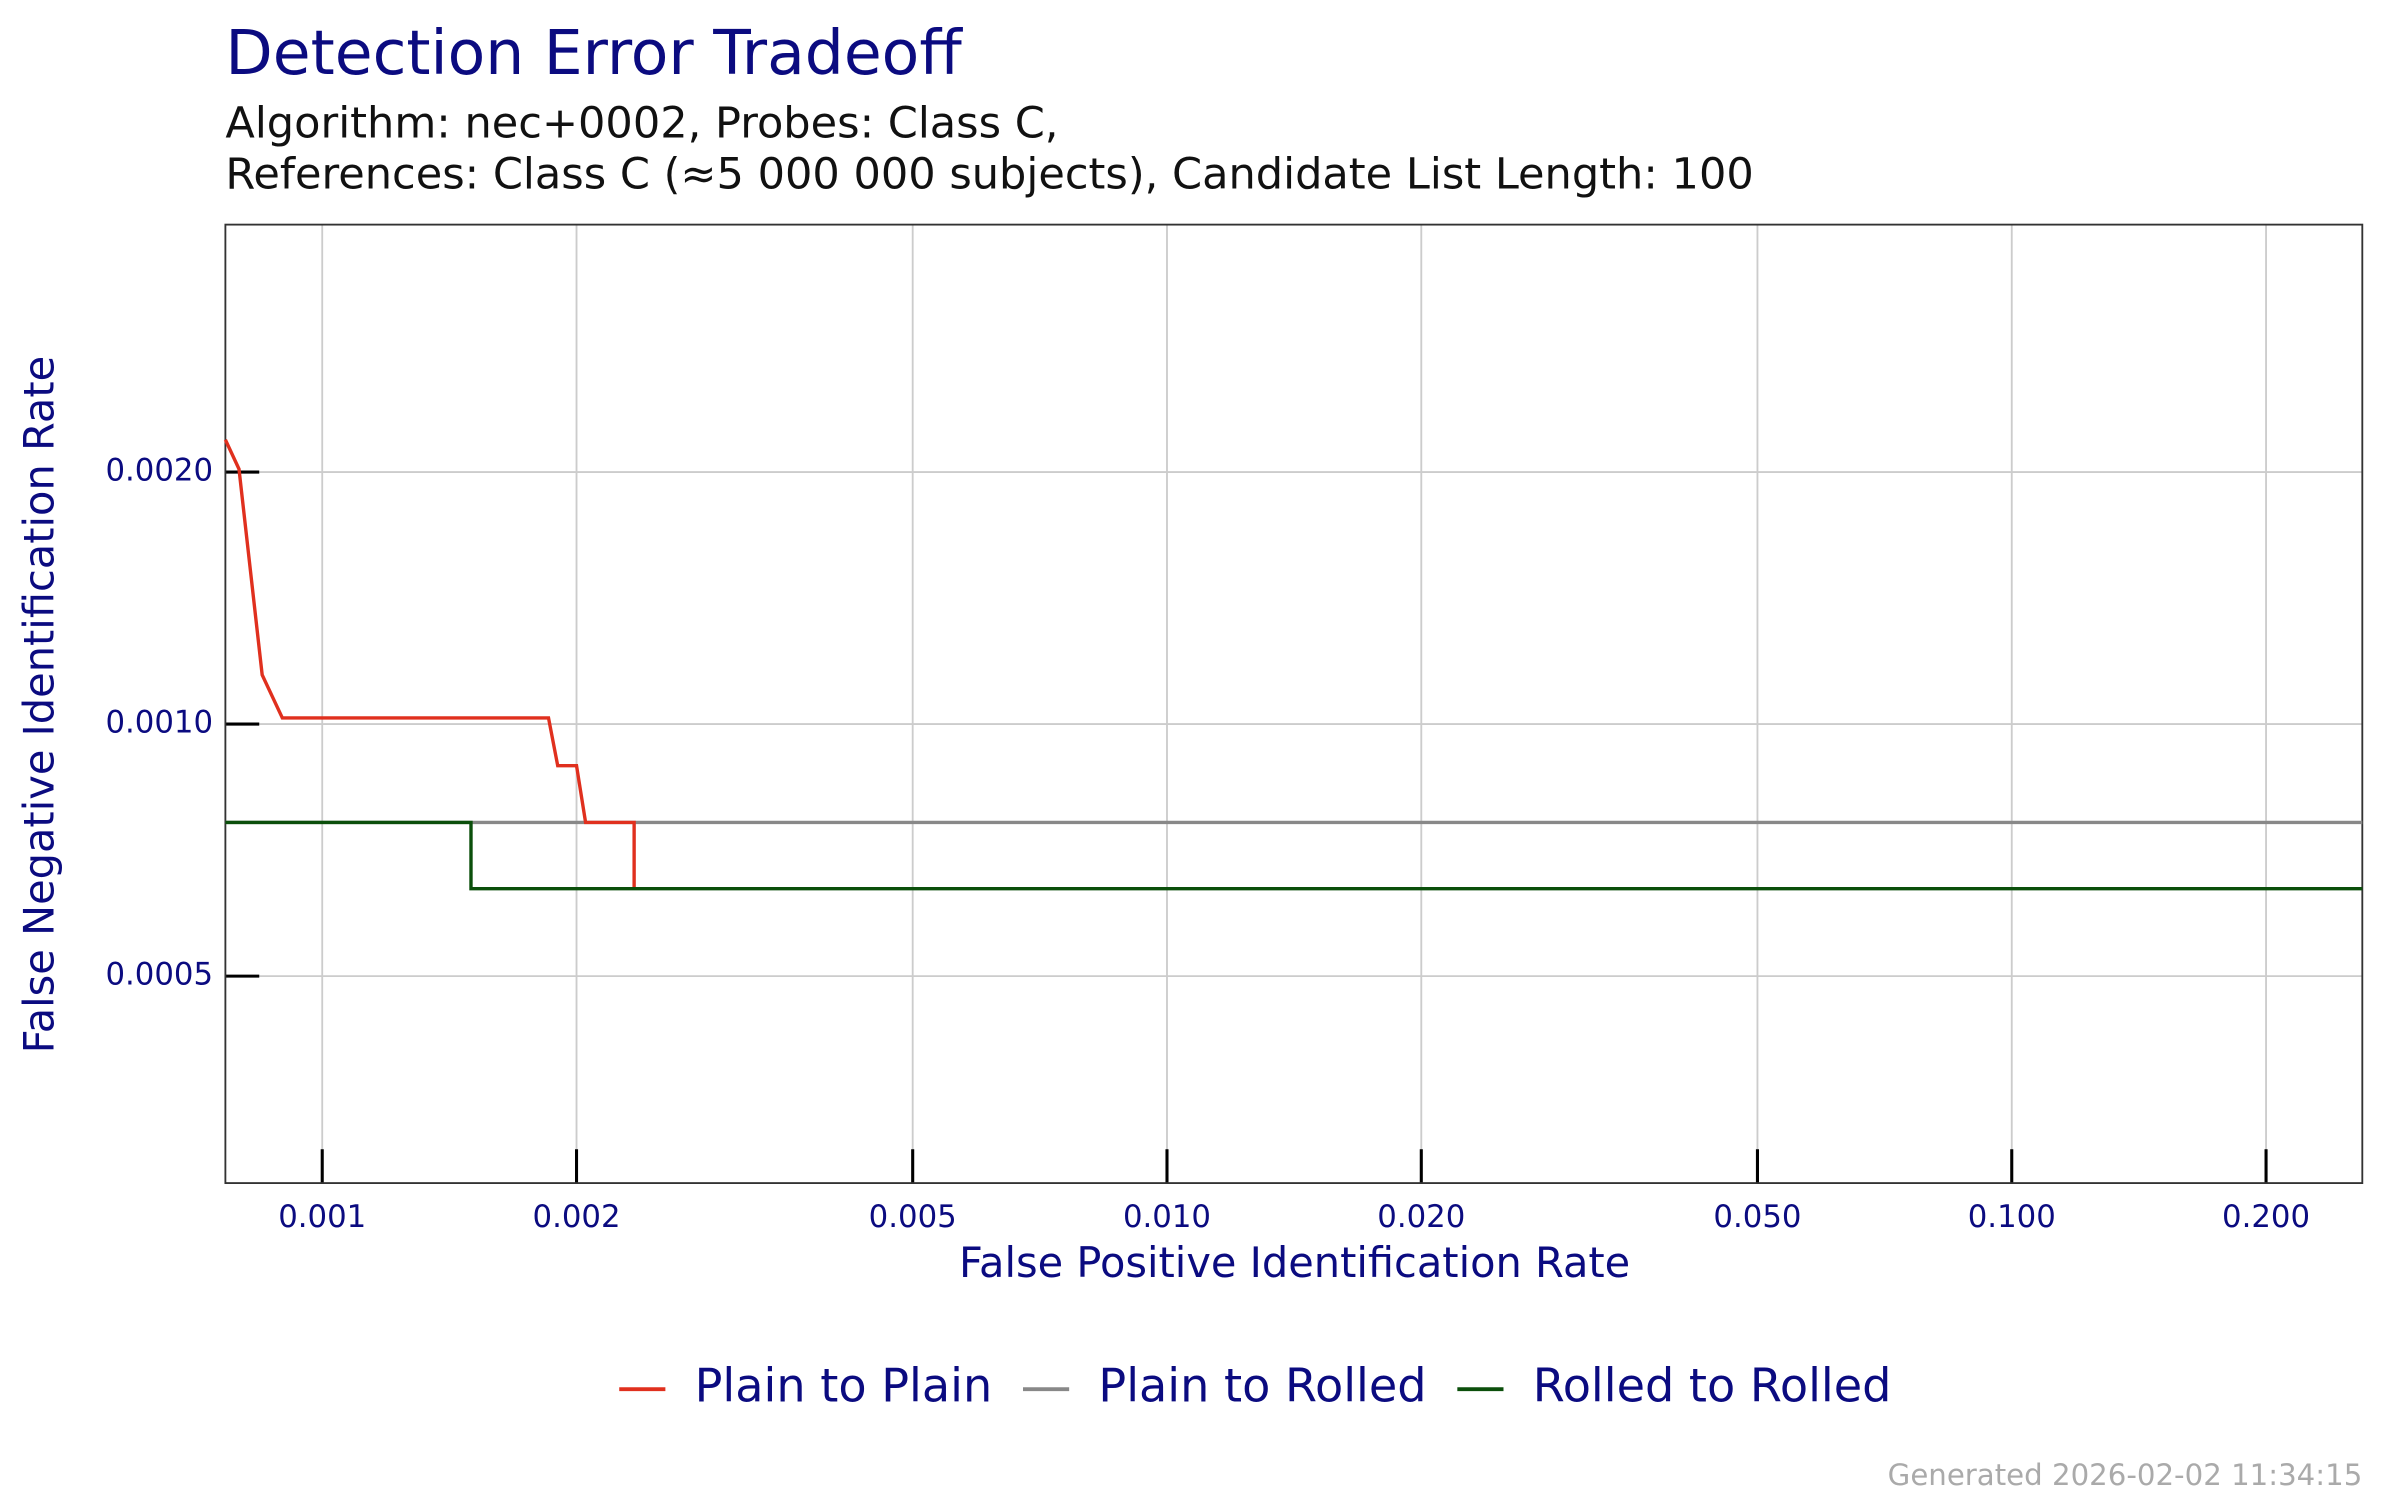  What do you see at coordinates (2125, 1475) in the screenshot?
I see `footer: Generated 2026-02-02 11:34:15` at bounding box center [2125, 1475].